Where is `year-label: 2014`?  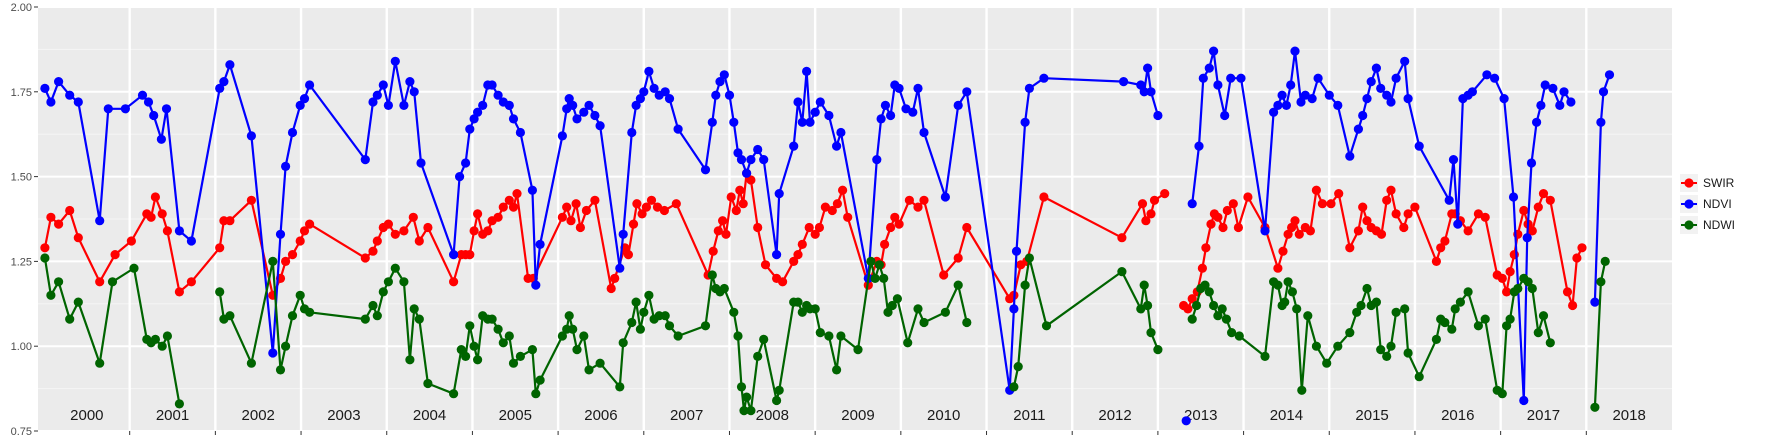
year-label: 2014 is located at coordinates (1286, 415).